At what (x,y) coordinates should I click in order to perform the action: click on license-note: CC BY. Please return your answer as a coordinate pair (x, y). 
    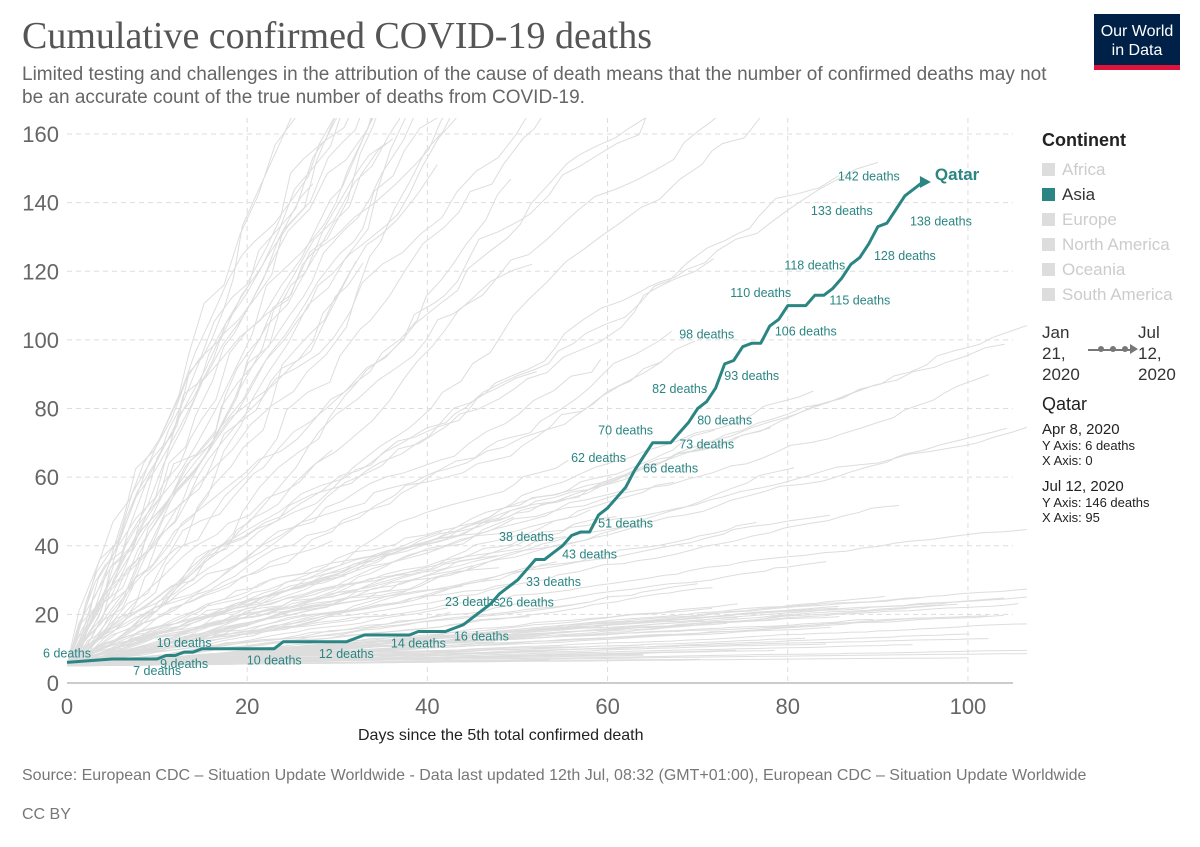
    Looking at the image, I should click on (46, 814).